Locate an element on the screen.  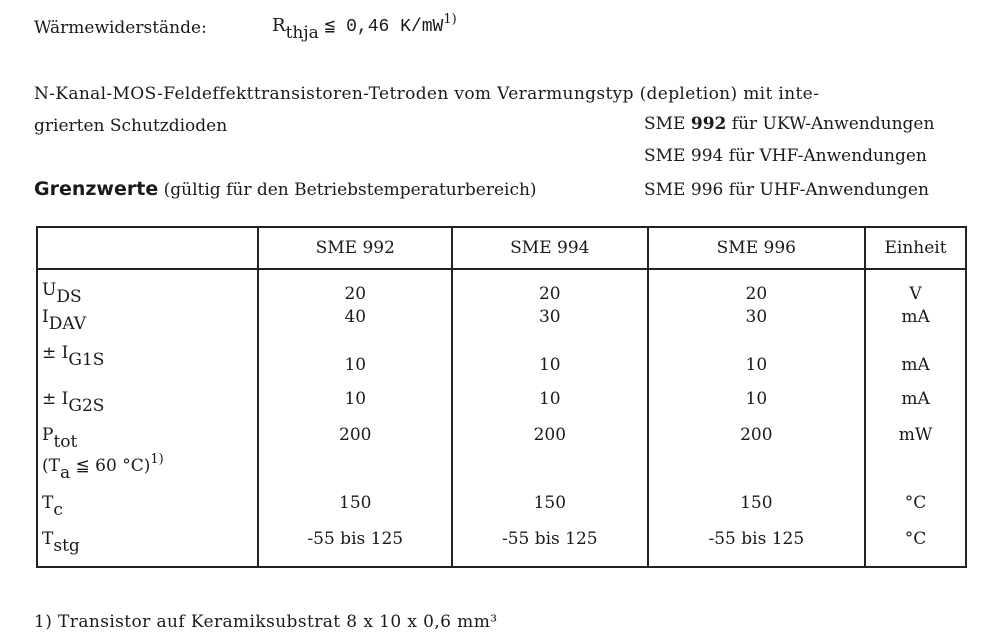
table-row: UDS 20 20 20 V is located at coordinates (501, 288).